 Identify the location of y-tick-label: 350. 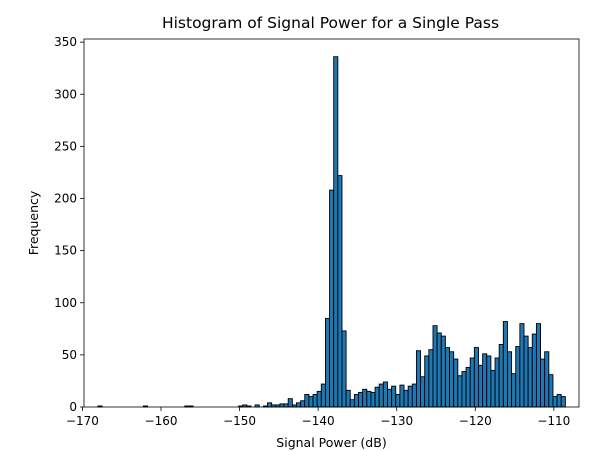
(65, 42).